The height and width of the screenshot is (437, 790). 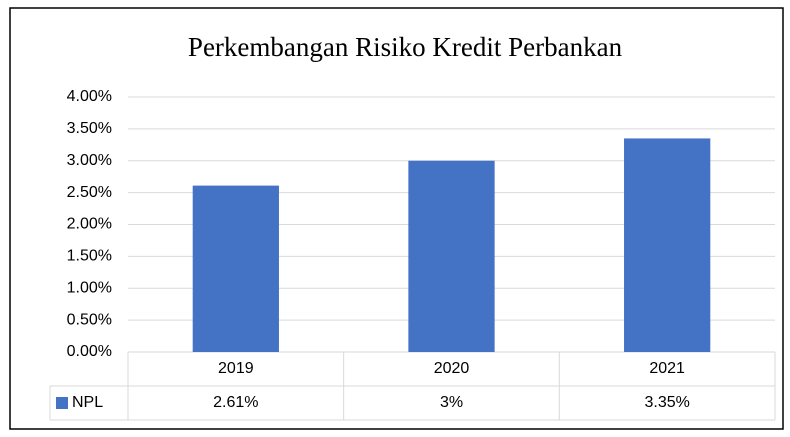 I want to click on x-tick-label: 2019, so click(x=236, y=368).